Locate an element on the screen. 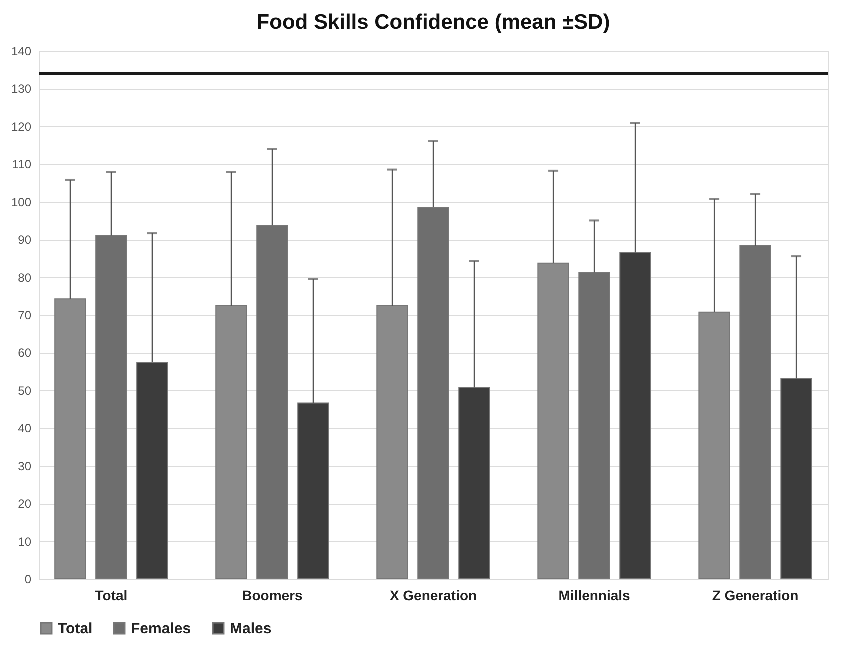 The height and width of the screenshot is (655, 860). y-tick-label: 80 is located at coordinates (25, 277).